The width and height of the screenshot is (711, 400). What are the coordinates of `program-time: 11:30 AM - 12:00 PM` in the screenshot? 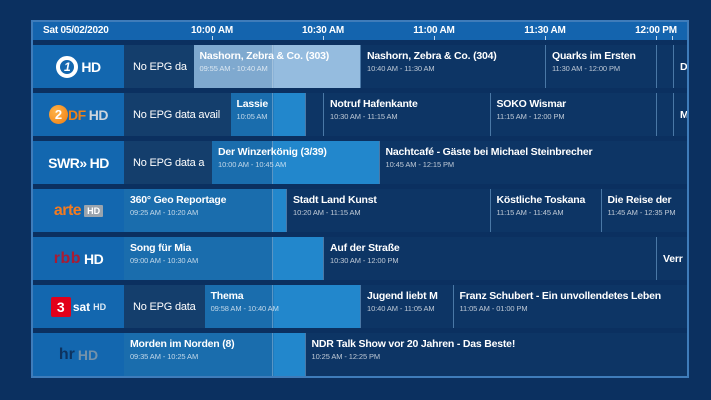 It's located at (586, 68).